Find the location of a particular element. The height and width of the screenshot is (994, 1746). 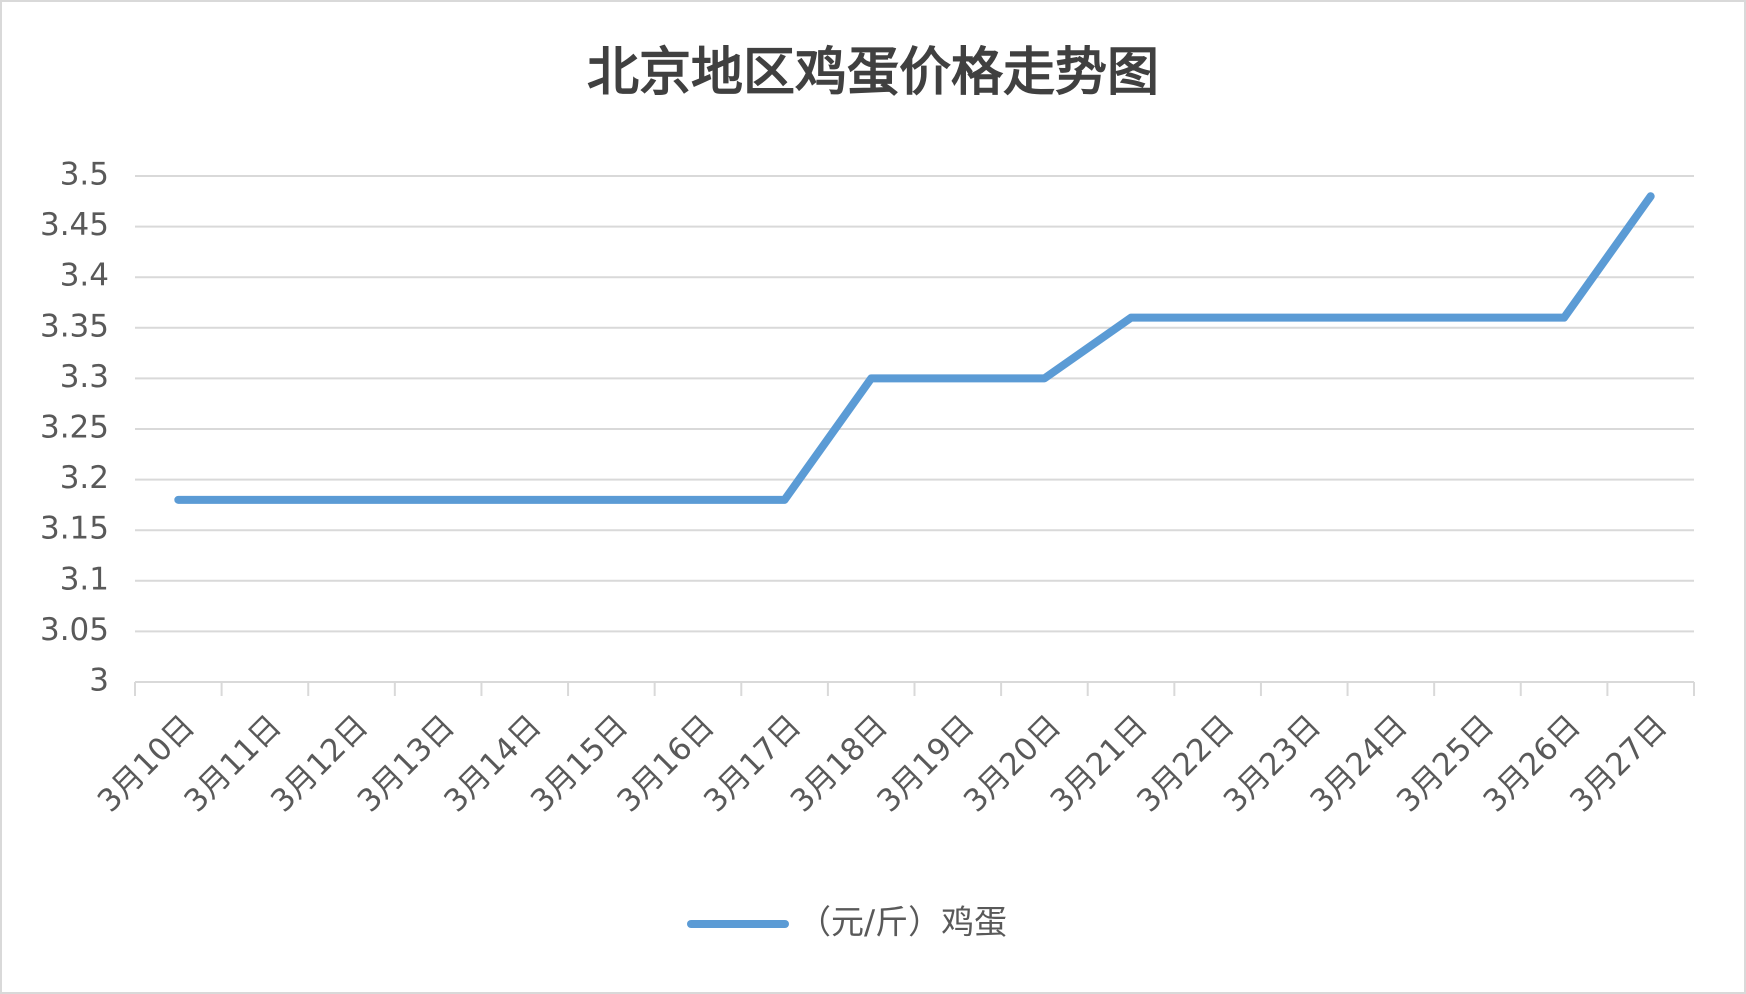

y-tick-label: 3 is located at coordinates (99, 681).